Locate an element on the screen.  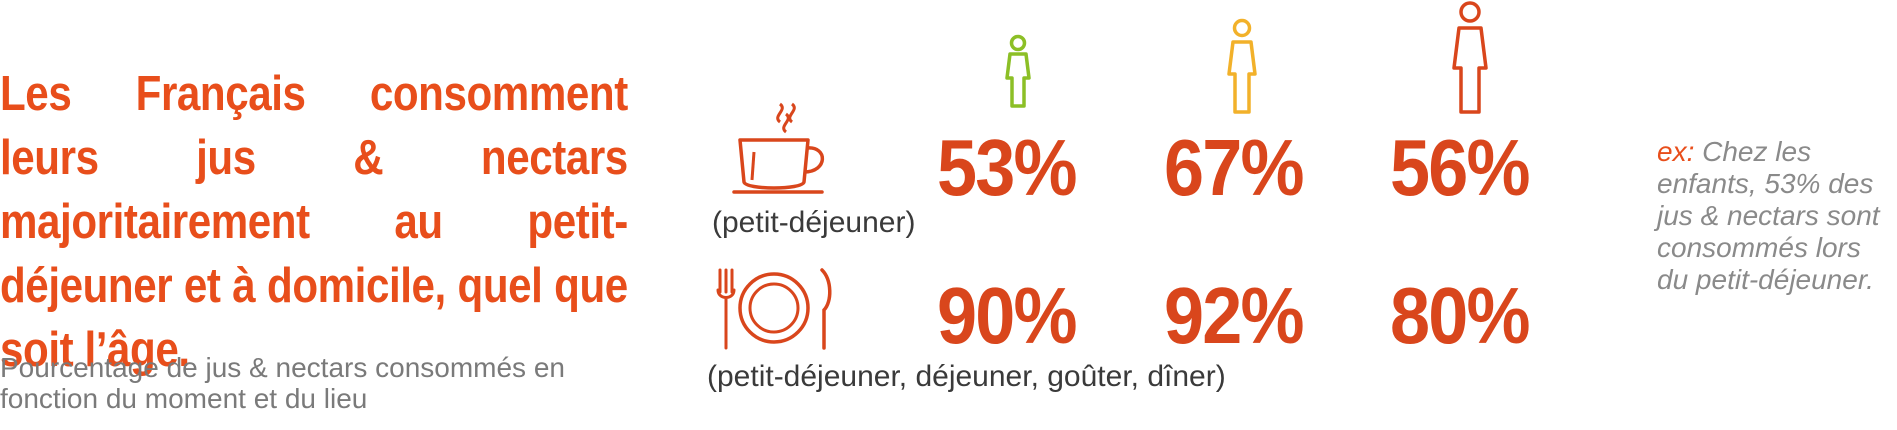
child-figure-icon is located at coordinates (1018, 71).